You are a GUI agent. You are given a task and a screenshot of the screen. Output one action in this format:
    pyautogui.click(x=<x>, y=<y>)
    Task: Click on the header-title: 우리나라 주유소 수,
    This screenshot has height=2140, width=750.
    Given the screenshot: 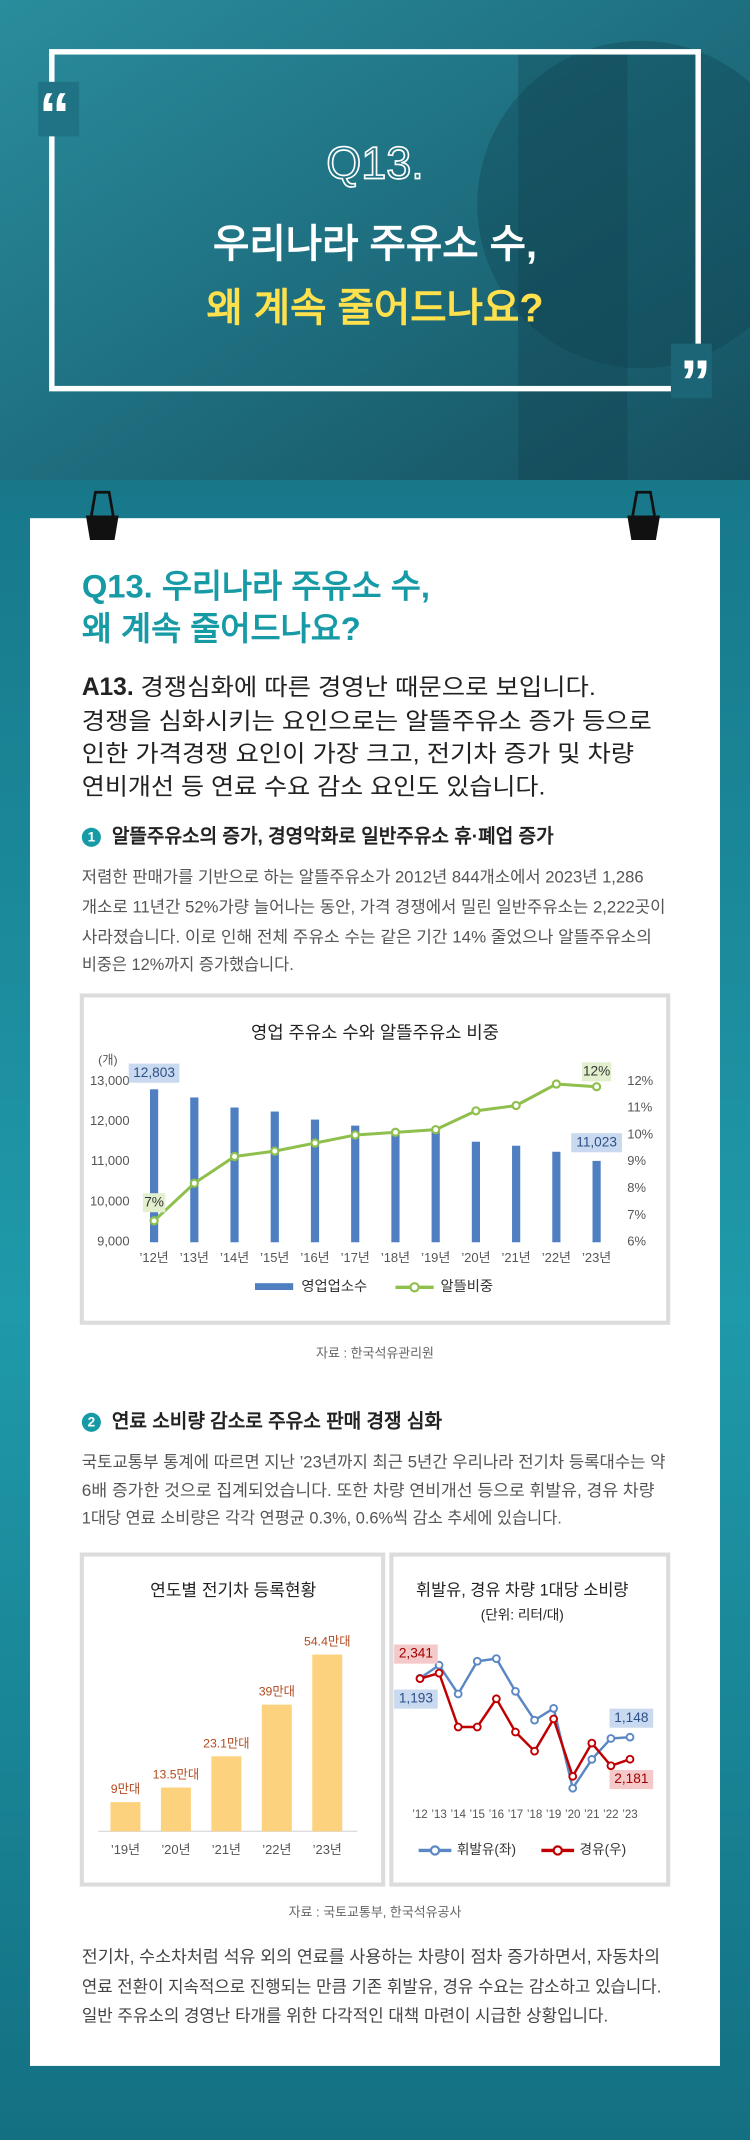 What is the action you would take?
    pyautogui.click(x=375, y=244)
    